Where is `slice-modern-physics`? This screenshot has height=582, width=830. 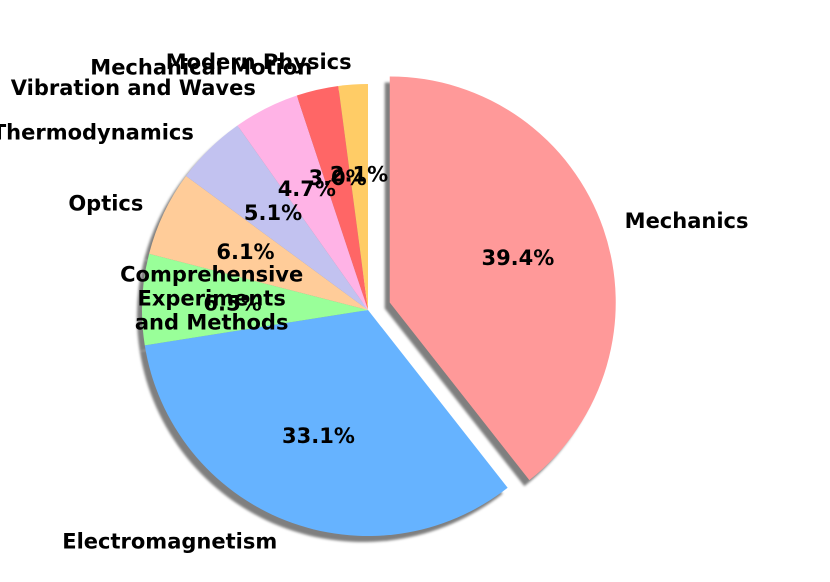
slice-modern-physics is located at coordinates (353, 197).